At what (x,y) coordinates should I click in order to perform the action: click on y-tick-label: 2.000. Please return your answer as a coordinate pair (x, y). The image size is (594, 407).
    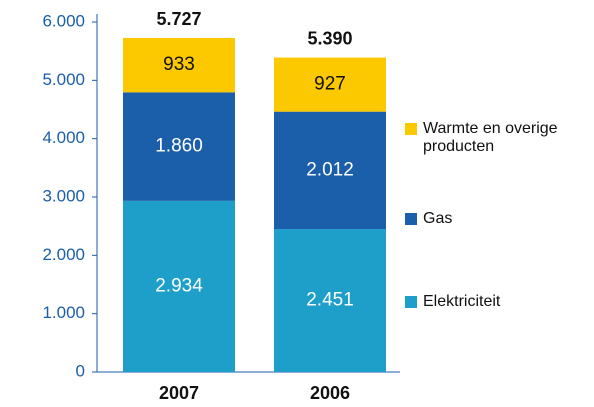
    Looking at the image, I should click on (63, 254).